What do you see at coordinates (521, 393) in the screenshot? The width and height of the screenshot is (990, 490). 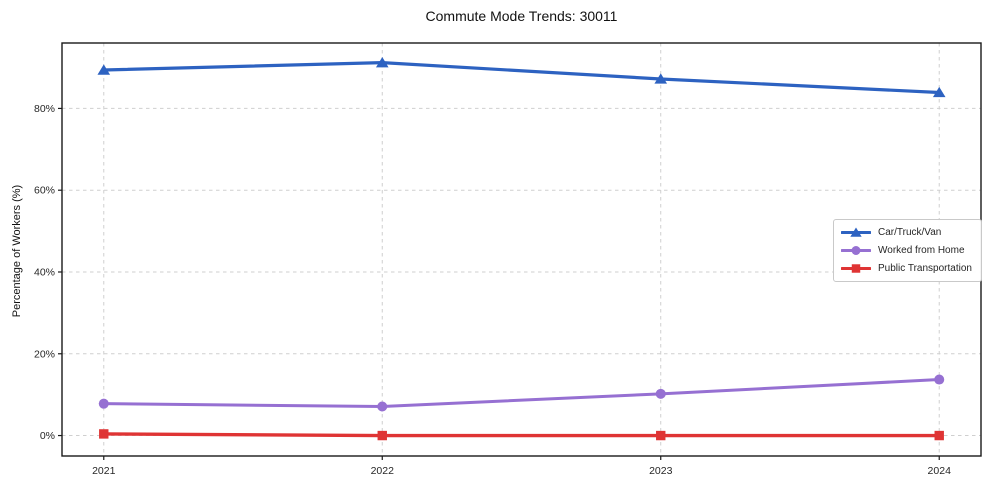 I see `series-line-worked-from-home` at bounding box center [521, 393].